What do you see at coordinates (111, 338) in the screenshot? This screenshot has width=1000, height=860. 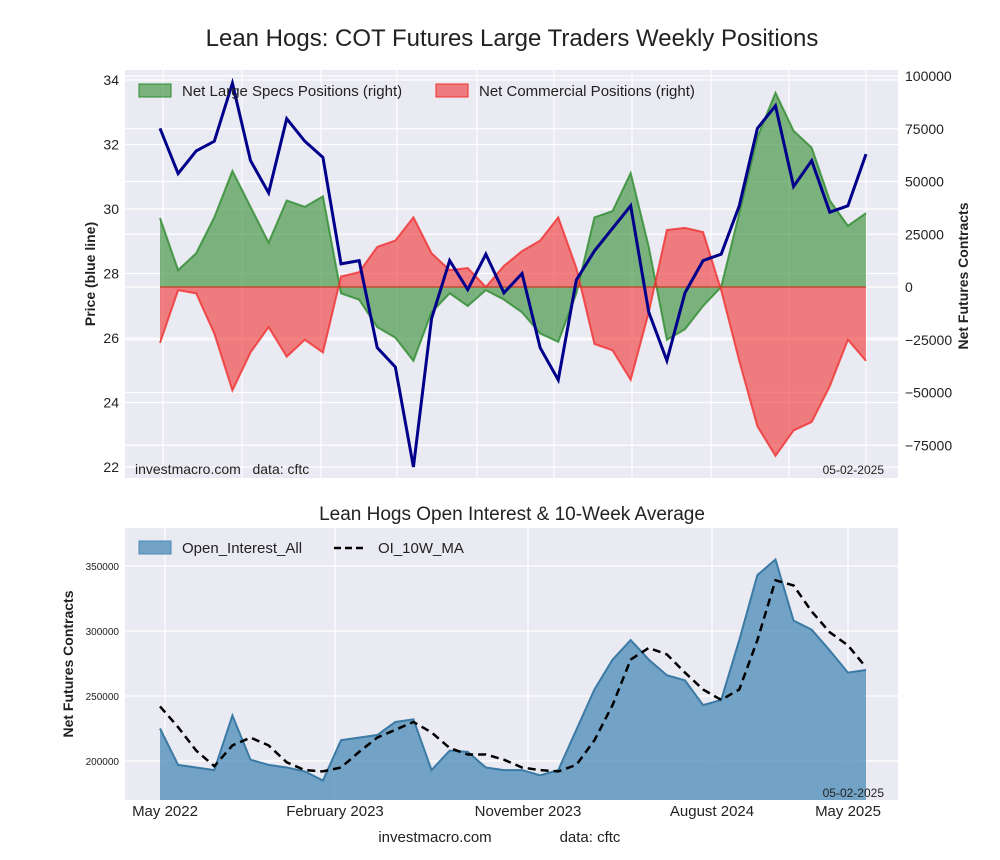 I see `top-left-tick-label: 26` at bounding box center [111, 338].